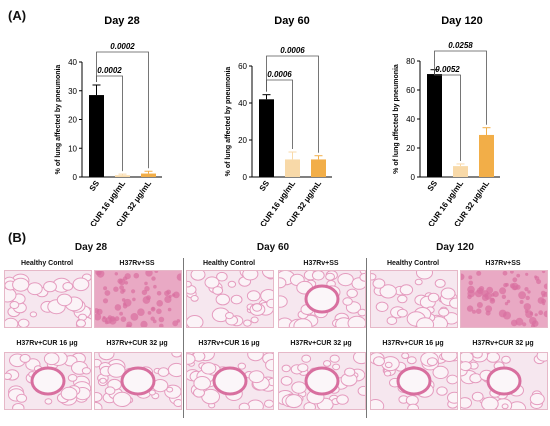  What do you see at coordinates (72, 120) in the screenshot?
I see `chart1-y-tick-label: 20` at bounding box center [72, 120].